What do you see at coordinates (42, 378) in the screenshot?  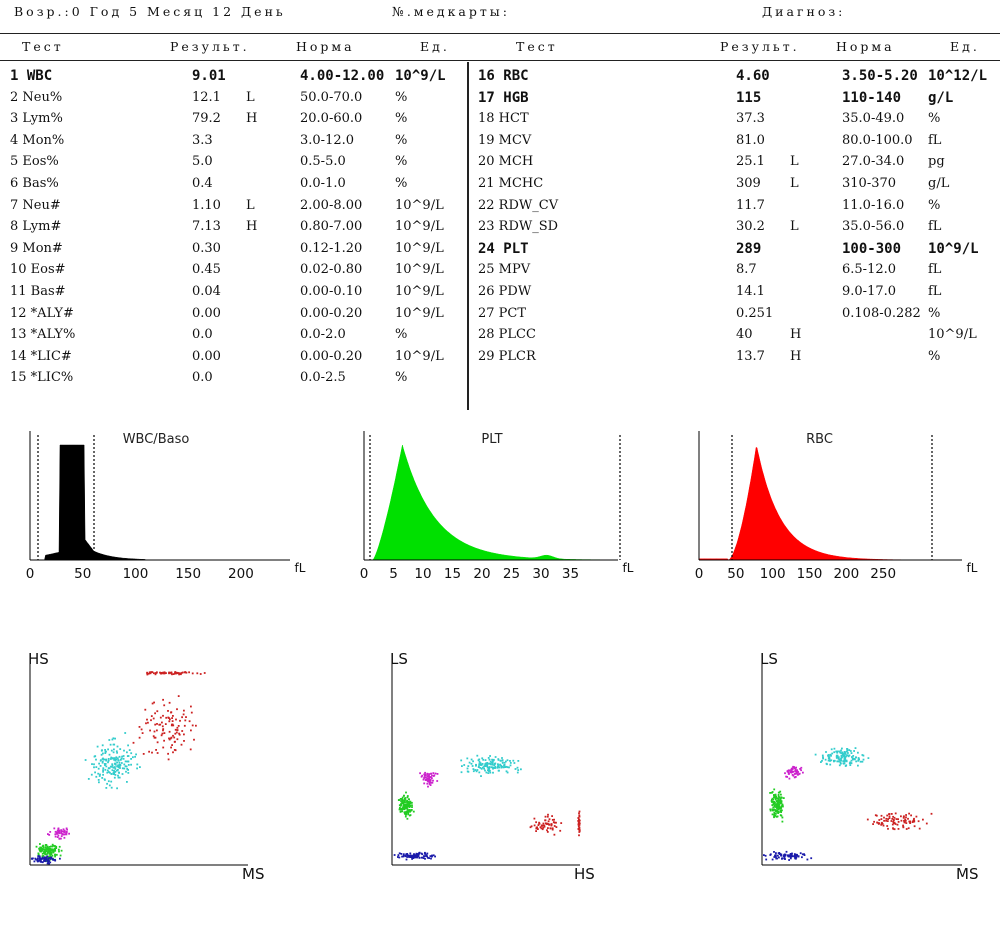 I see `left-row-15-test: 15 *LIC%` at bounding box center [42, 378].